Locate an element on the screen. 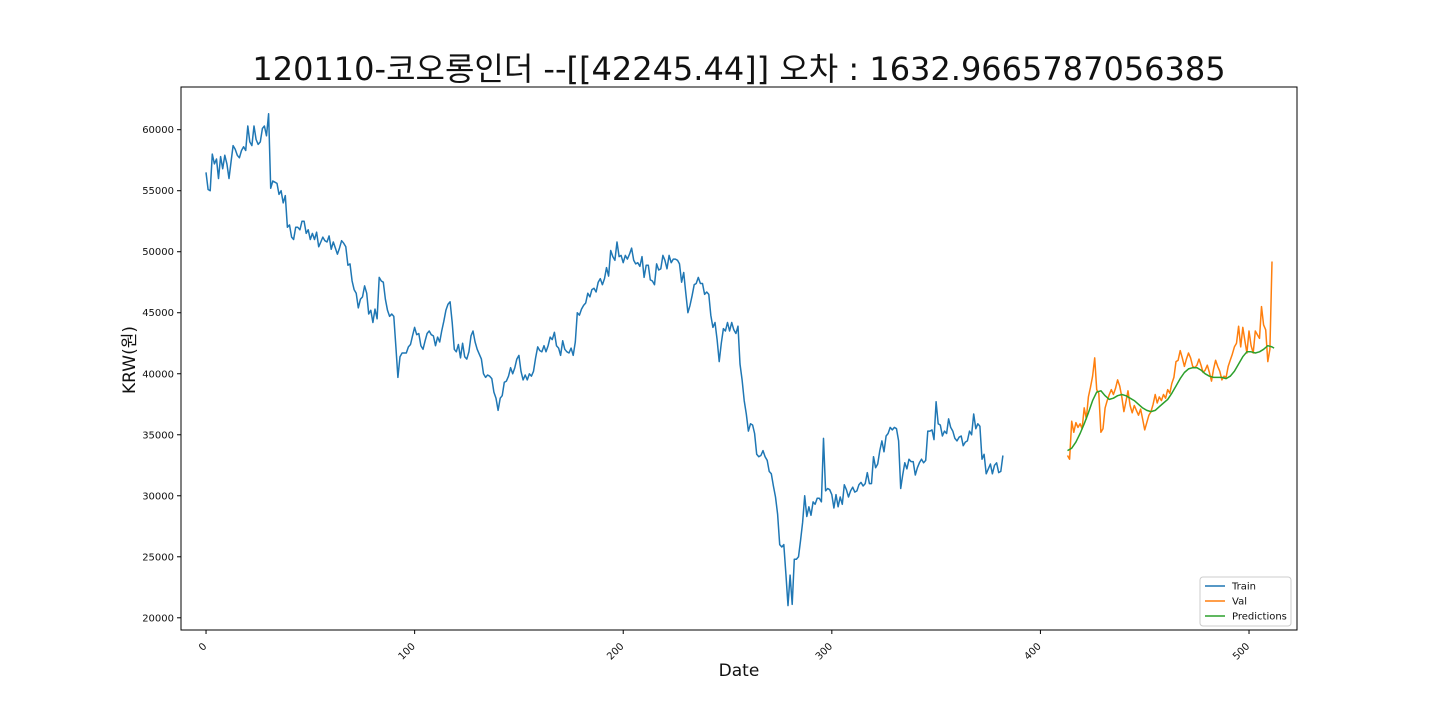 The width and height of the screenshot is (1440, 720). x-axis-label: Date is located at coordinates (739, 671).